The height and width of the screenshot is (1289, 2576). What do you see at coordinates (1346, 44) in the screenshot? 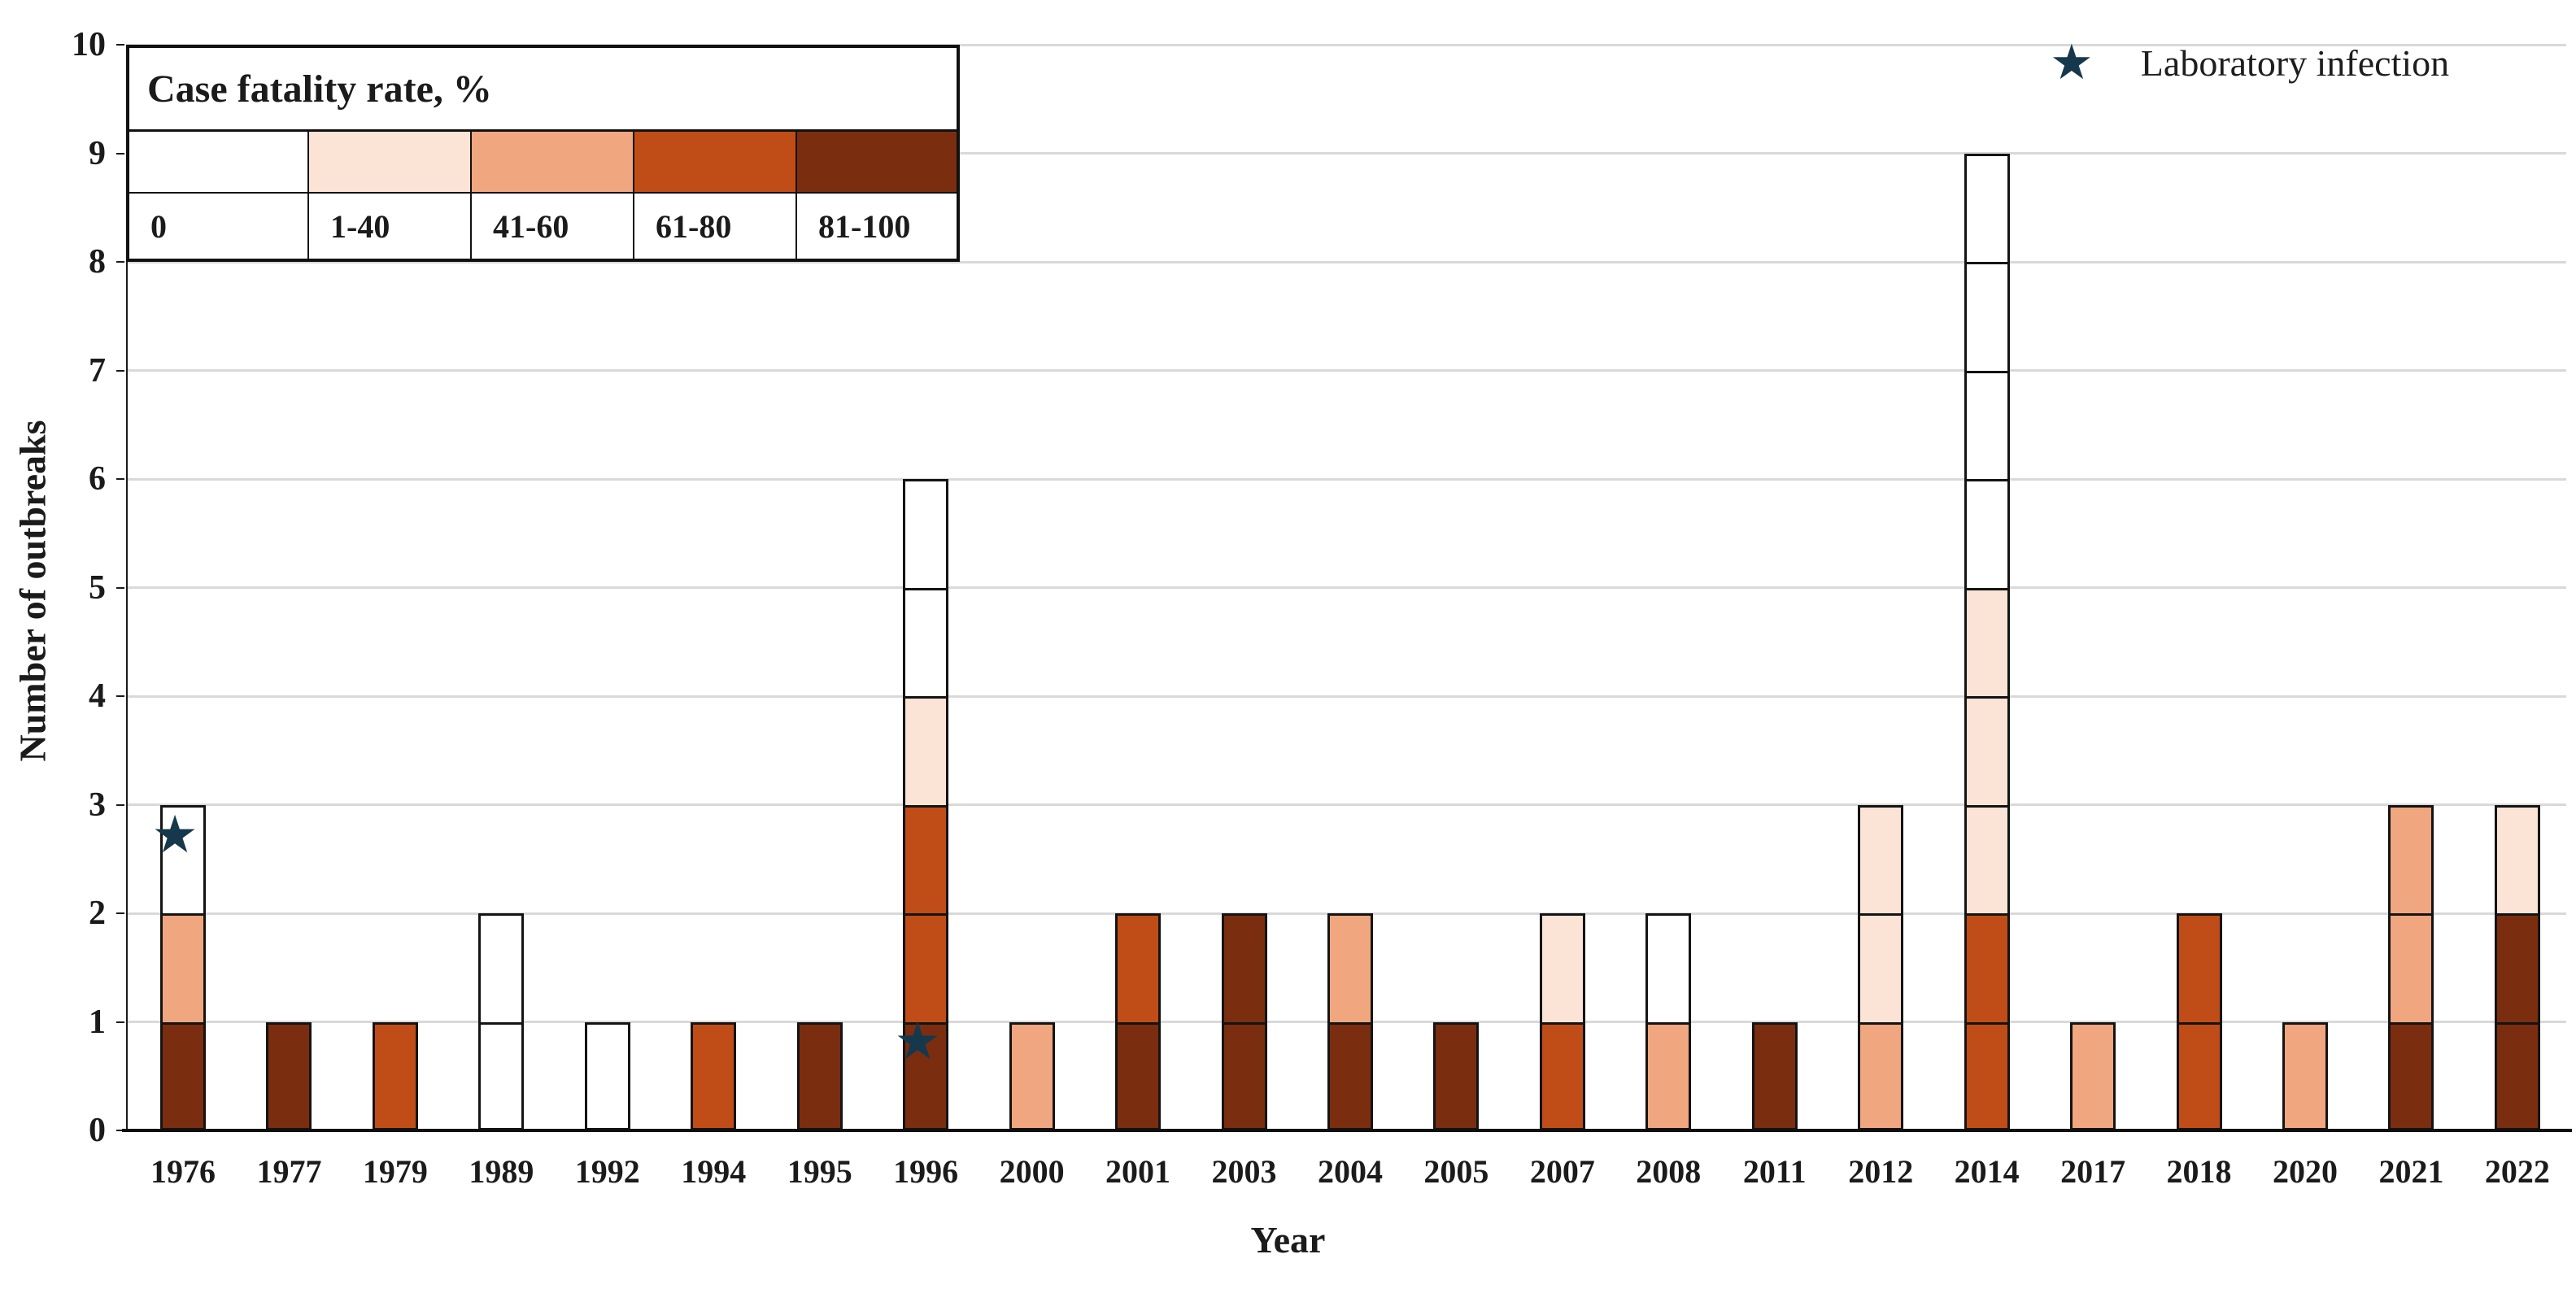
I see `gridline-y10` at bounding box center [1346, 44].